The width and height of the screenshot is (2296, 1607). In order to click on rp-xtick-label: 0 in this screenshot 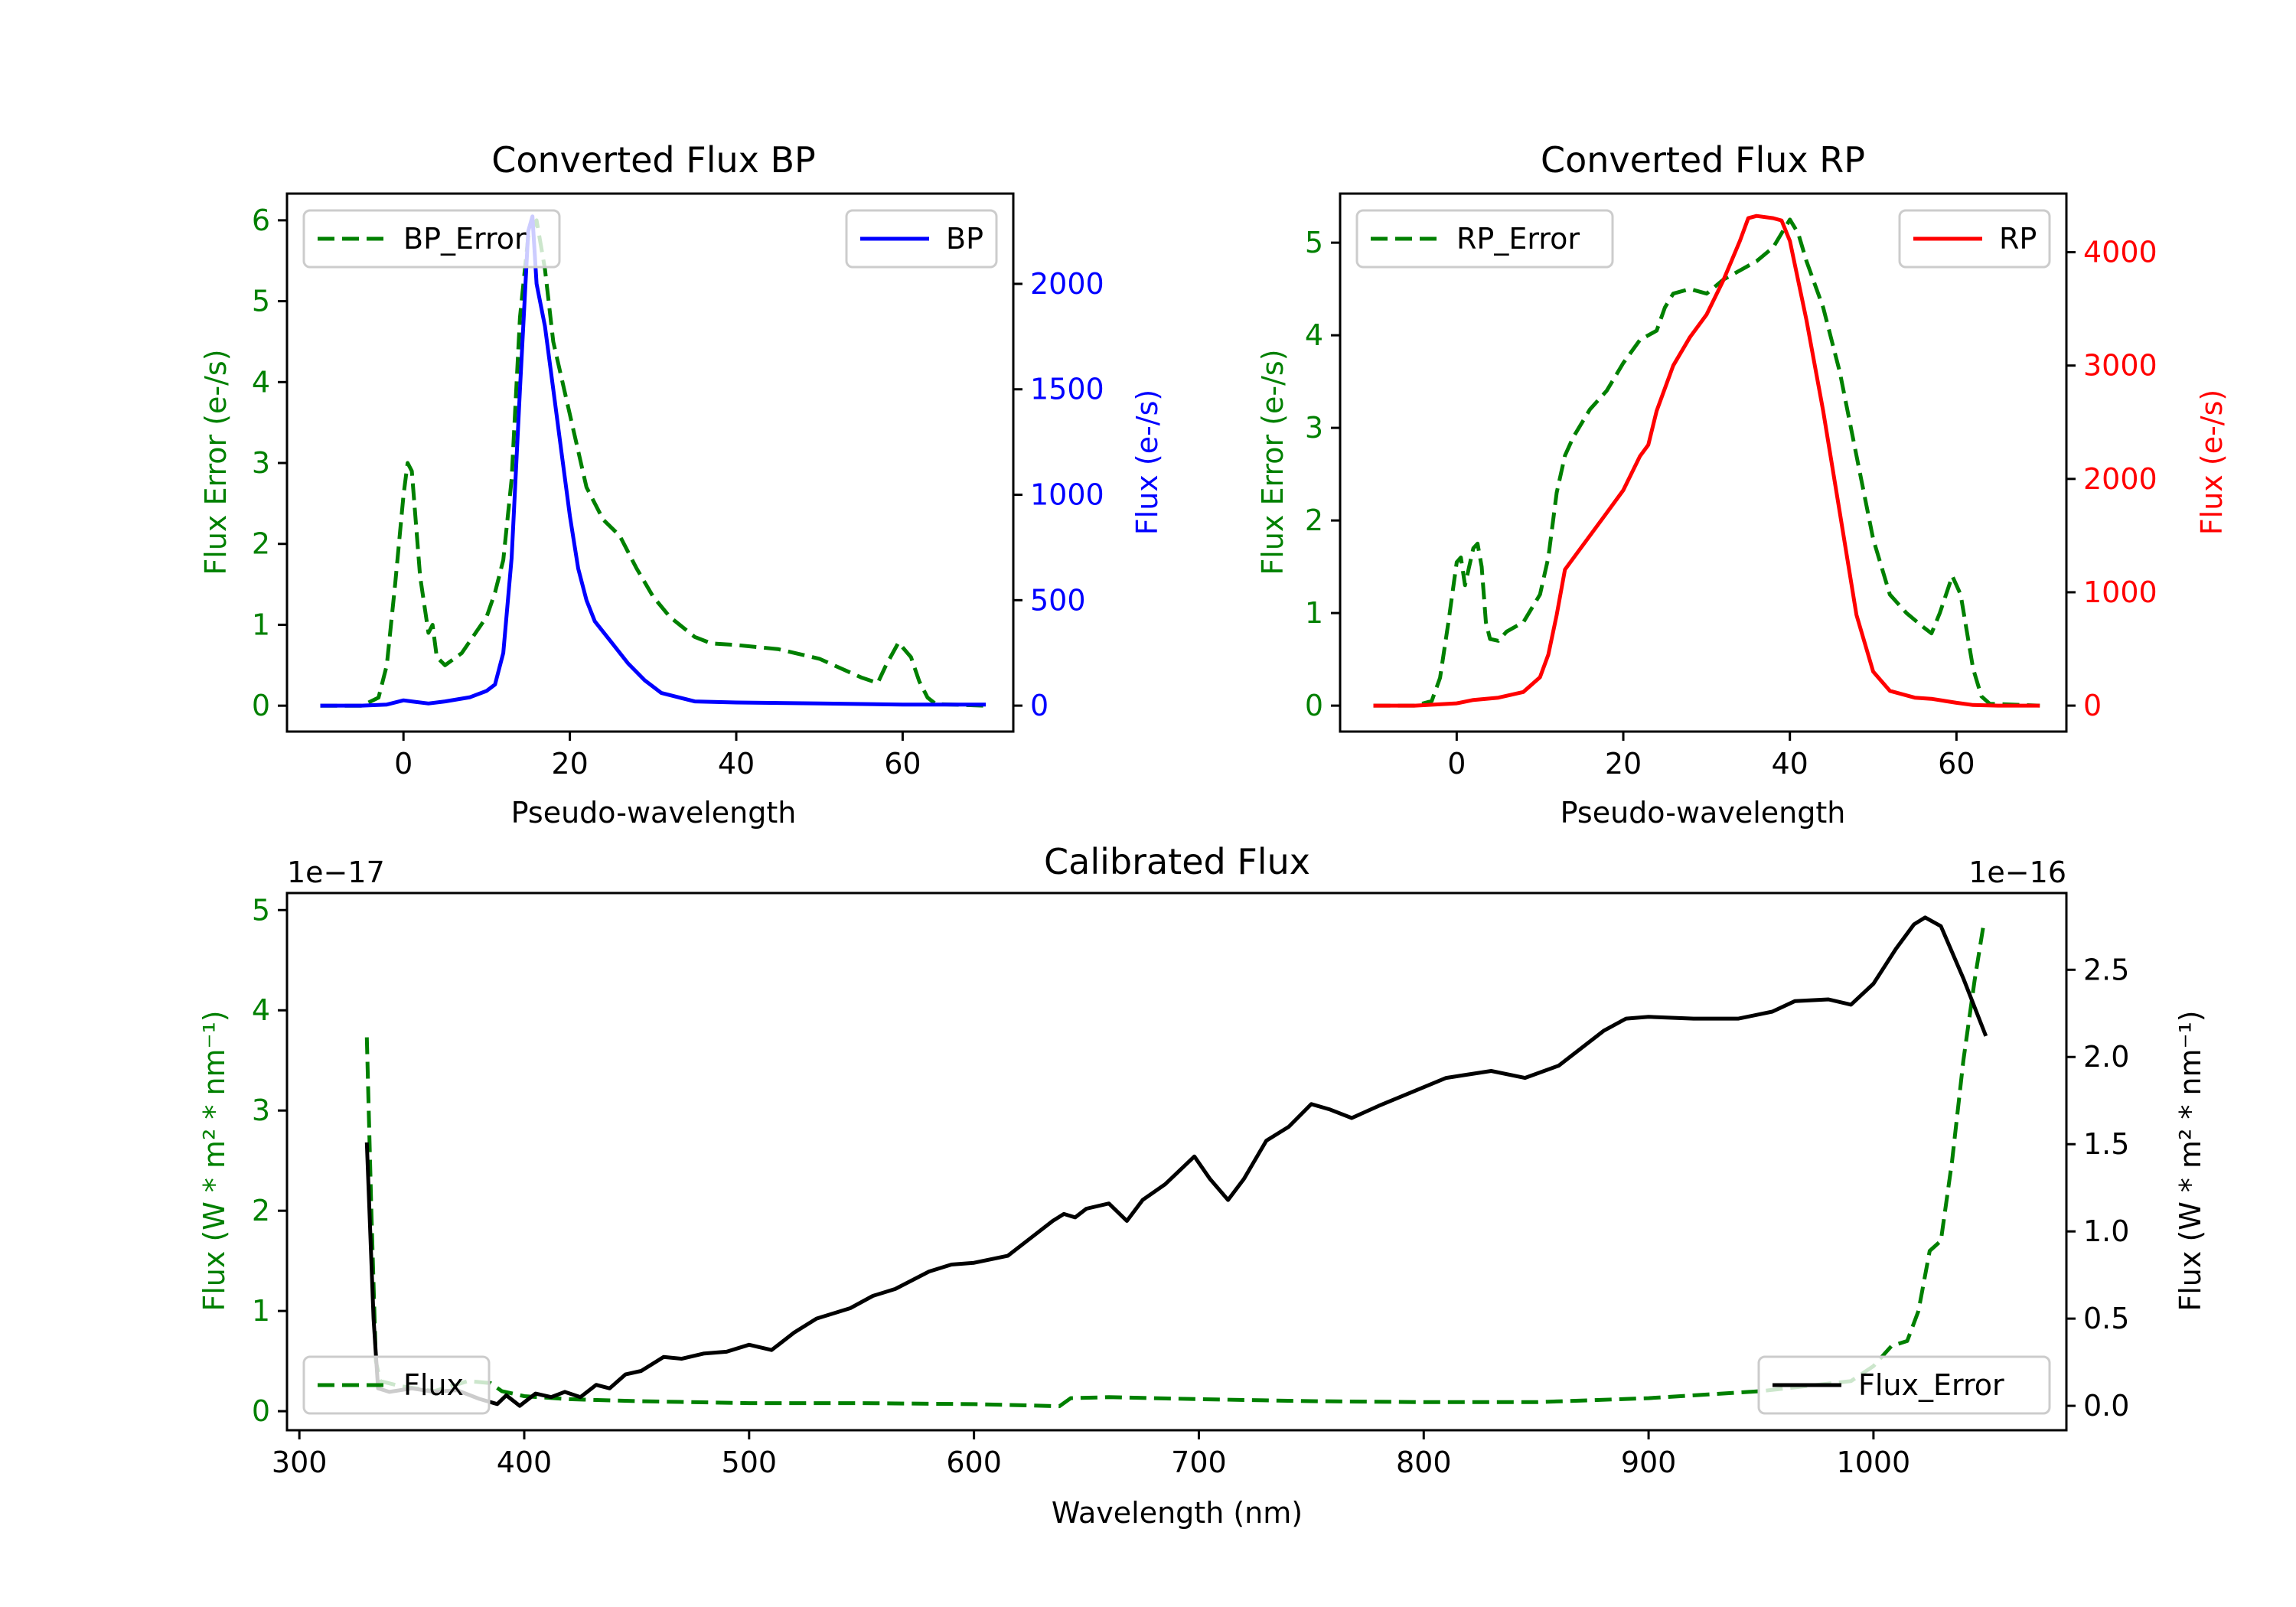, I will do `click(1456, 764)`.